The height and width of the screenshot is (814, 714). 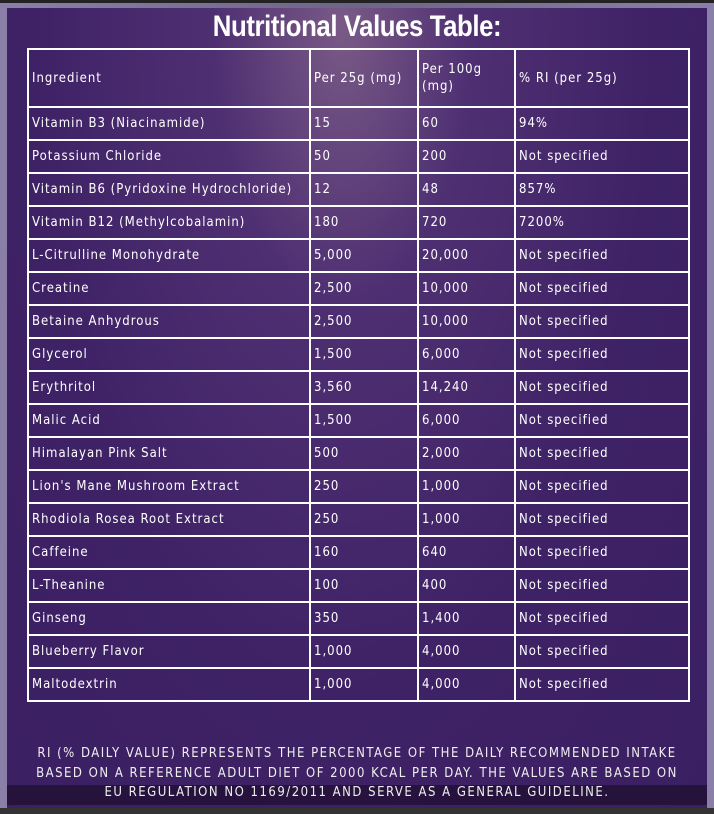 What do you see at coordinates (466, 78) in the screenshot?
I see `header-per100: Per 100g (mg)` at bounding box center [466, 78].